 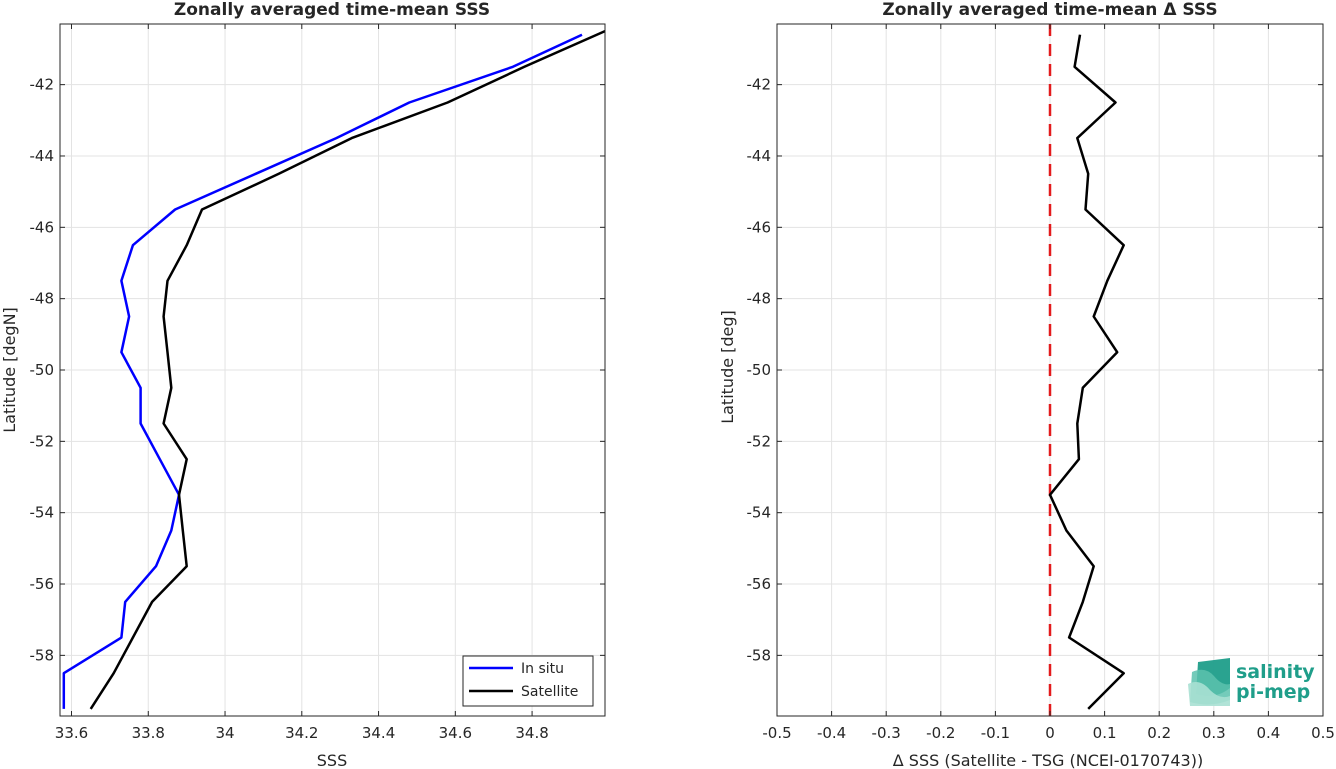 I want to click on sss-y-tick-label: -42, so click(x=42, y=85).